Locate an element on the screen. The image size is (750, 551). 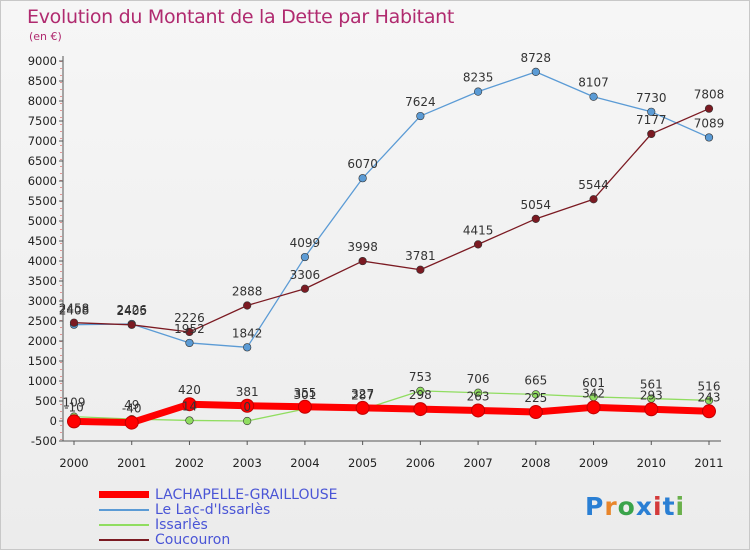
data-label: 301 is located at coordinates (304, 395).